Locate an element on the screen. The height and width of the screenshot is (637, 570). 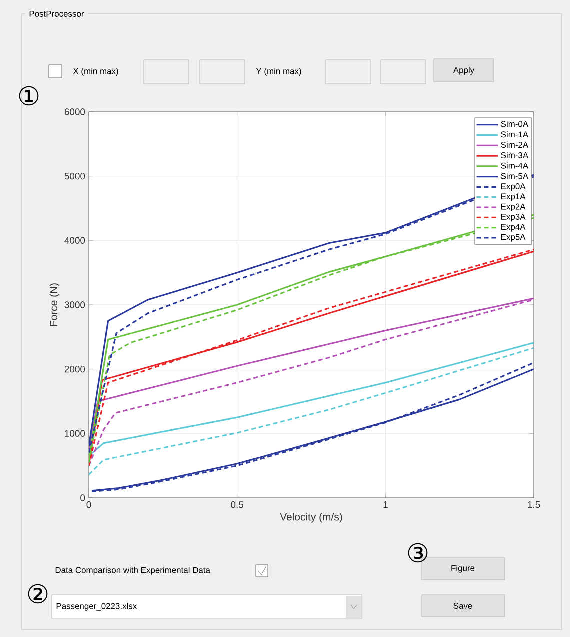
y-tick-label: 5000 is located at coordinates (75, 176).